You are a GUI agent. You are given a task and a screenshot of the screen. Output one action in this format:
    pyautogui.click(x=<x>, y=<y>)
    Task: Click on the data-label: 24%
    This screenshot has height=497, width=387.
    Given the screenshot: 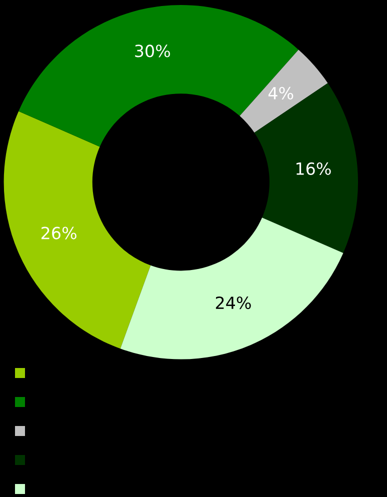 What is the action you would take?
    pyautogui.click(x=233, y=303)
    